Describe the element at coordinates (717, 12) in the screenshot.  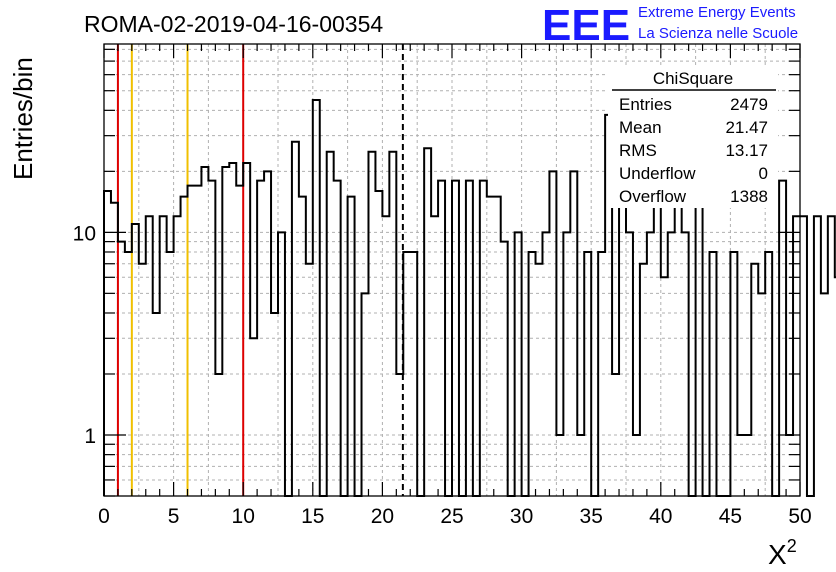
I see `logo-line-1: Extreme Energy Events` at that location.